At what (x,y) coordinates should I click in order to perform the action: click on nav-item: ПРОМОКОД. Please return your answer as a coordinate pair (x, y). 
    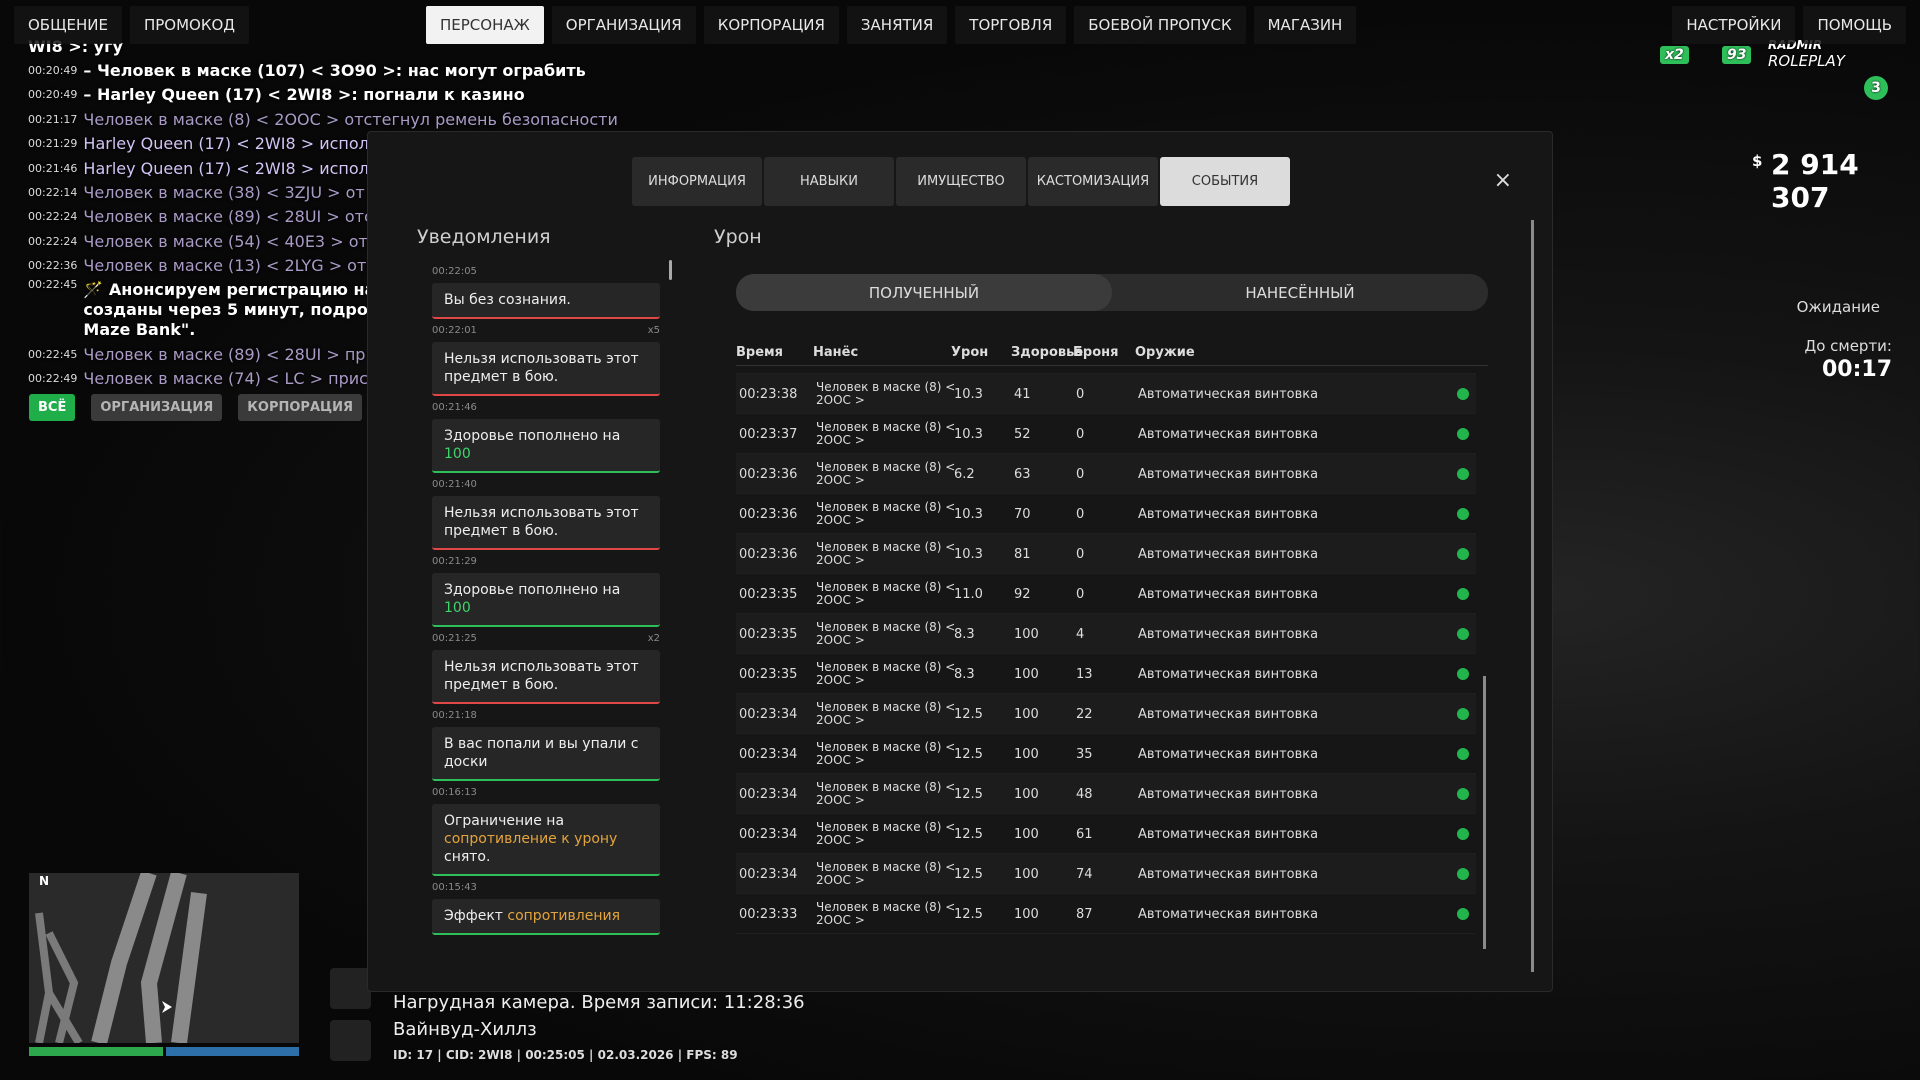
    Looking at the image, I should click on (189, 25).